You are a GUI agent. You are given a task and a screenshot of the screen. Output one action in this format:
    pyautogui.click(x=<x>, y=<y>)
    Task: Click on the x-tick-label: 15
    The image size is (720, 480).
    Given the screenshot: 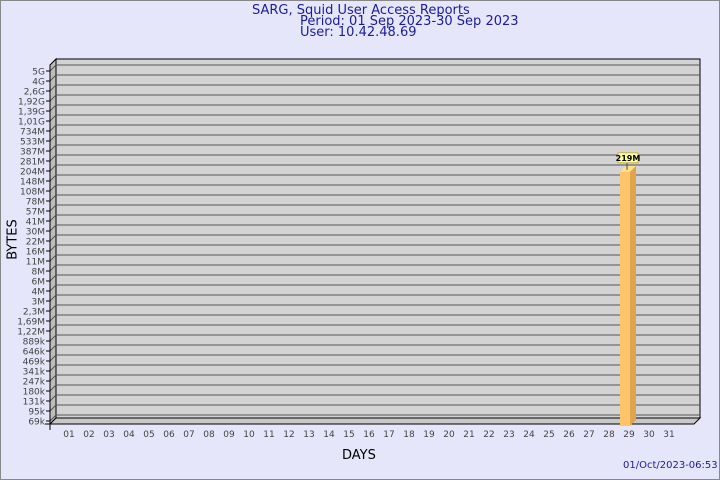 What is the action you would take?
    pyautogui.click(x=348, y=435)
    